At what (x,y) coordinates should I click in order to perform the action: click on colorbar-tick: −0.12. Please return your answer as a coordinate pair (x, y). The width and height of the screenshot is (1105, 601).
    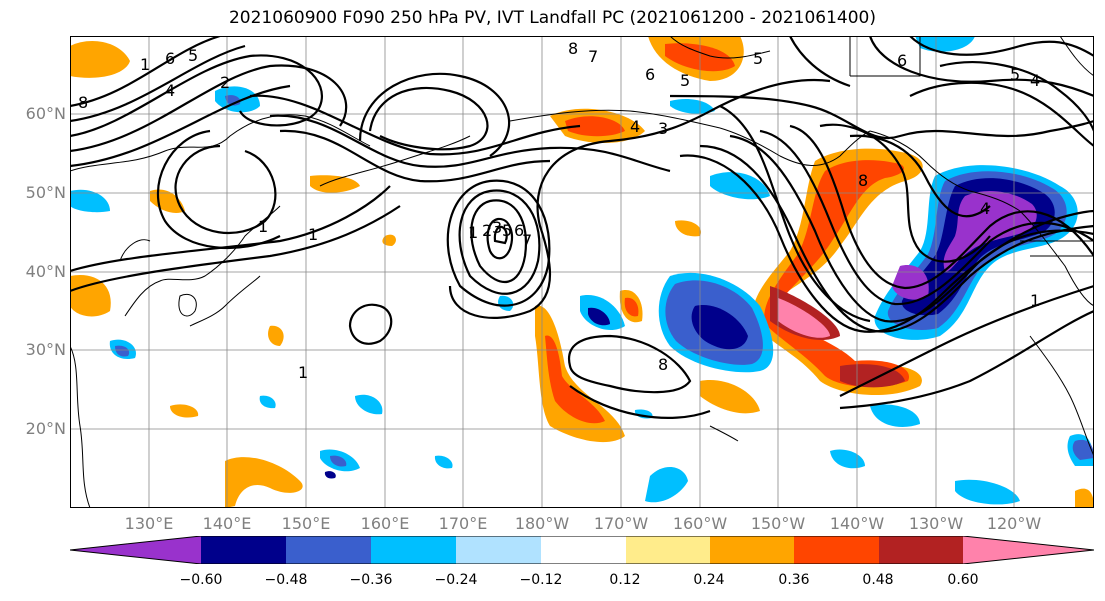
    Looking at the image, I should click on (541, 580).